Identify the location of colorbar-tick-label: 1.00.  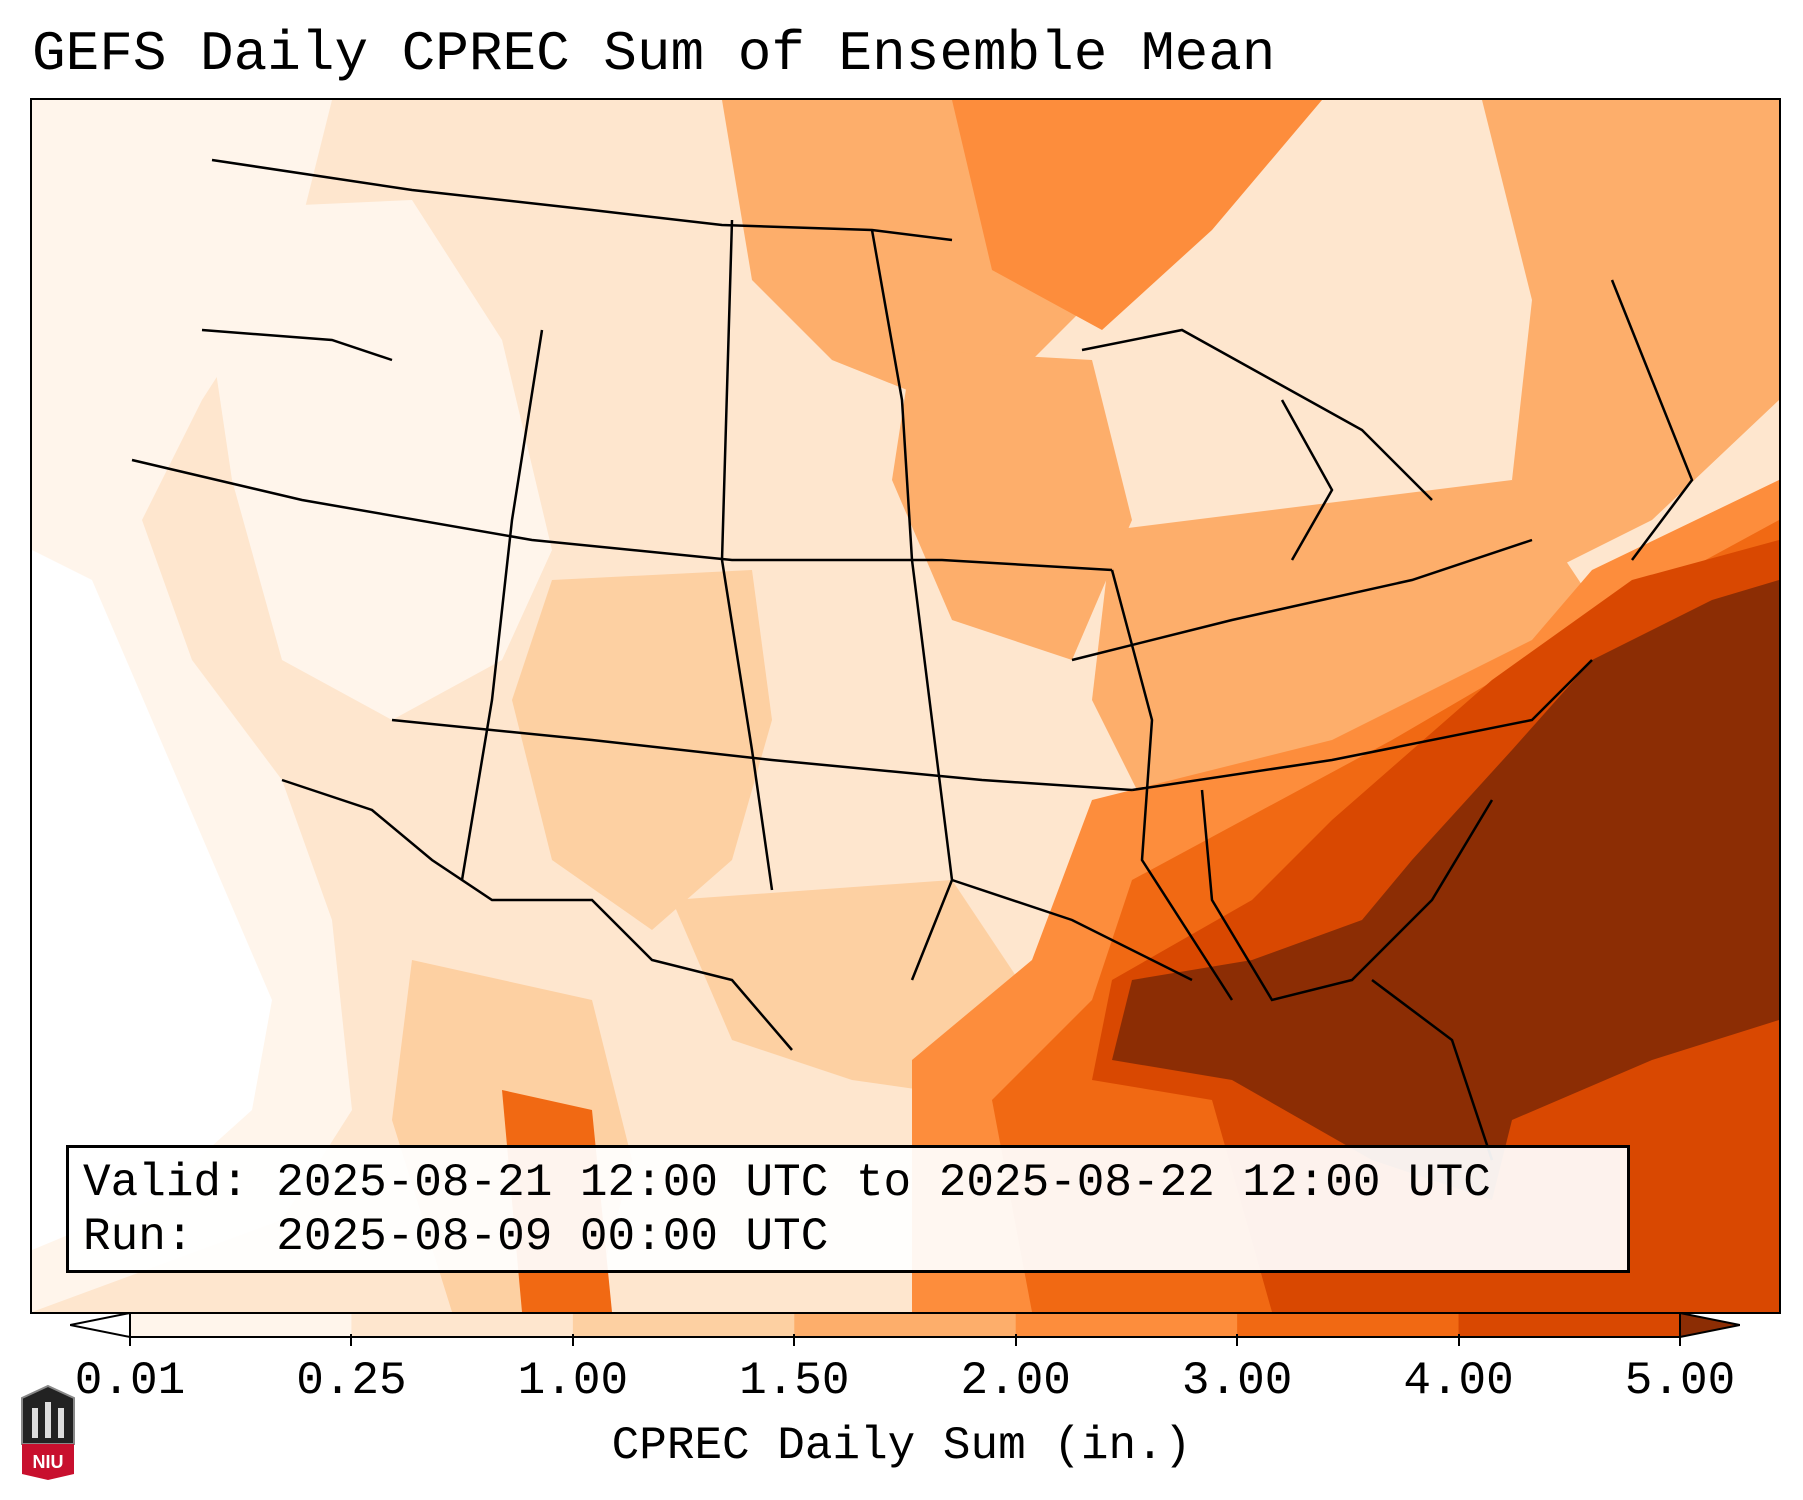
(573, 1381).